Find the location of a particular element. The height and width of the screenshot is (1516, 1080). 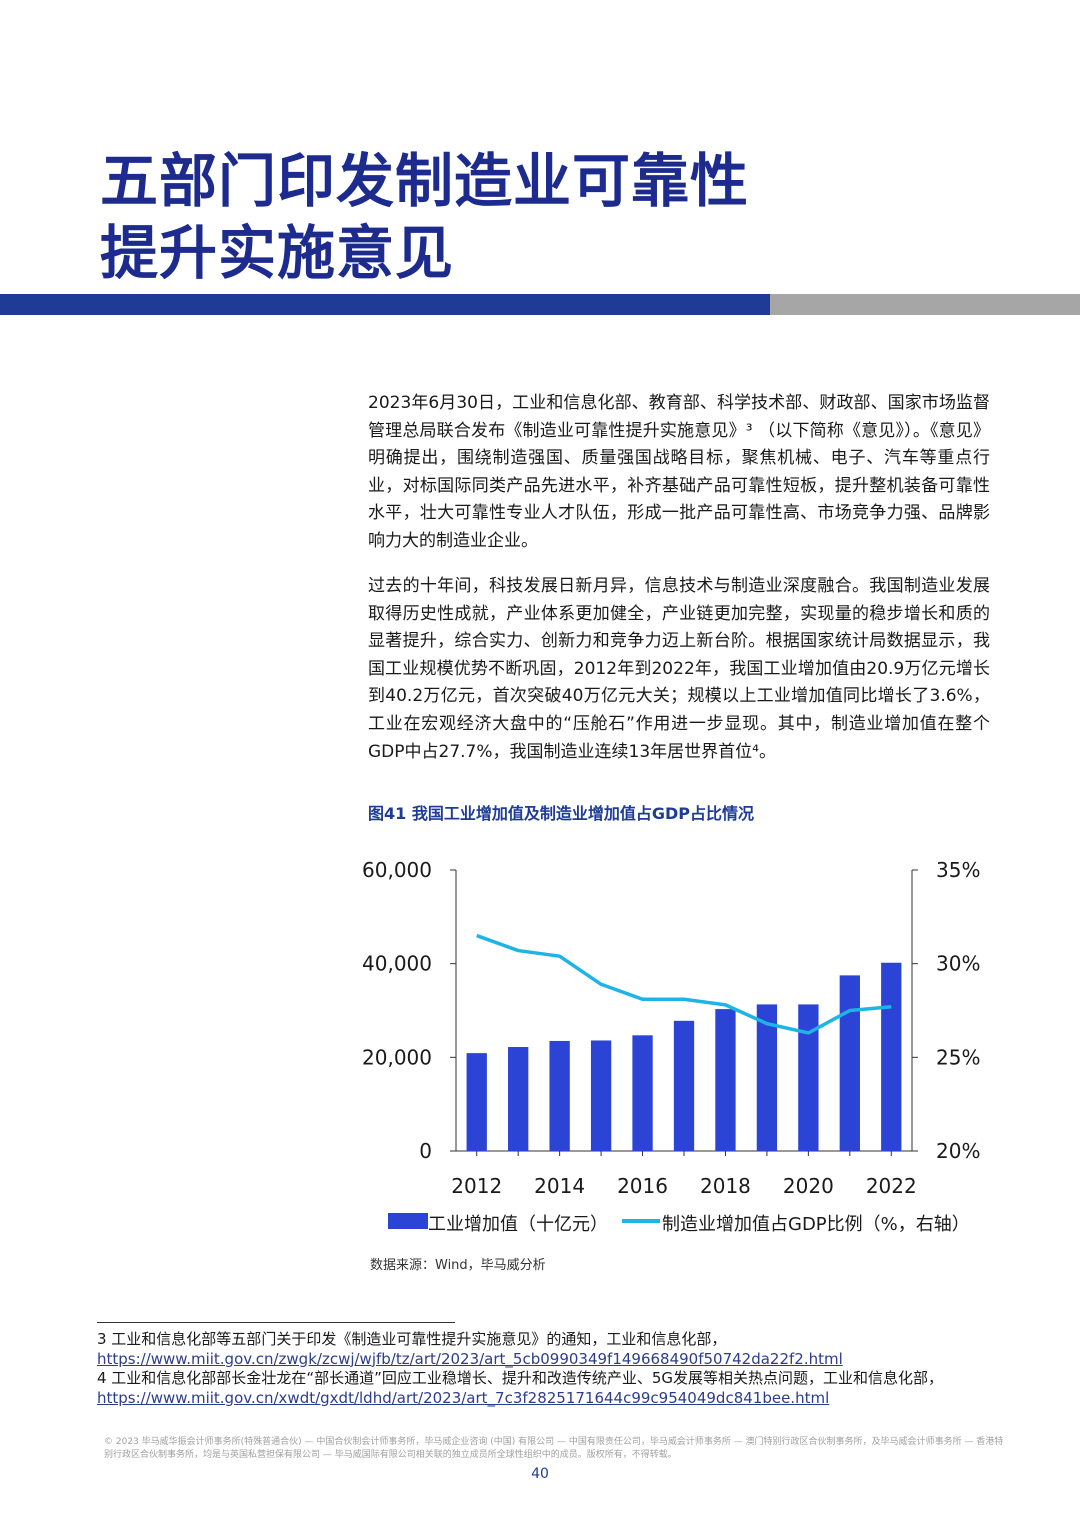

title-divider-gray is located at coordinates (925, 304).